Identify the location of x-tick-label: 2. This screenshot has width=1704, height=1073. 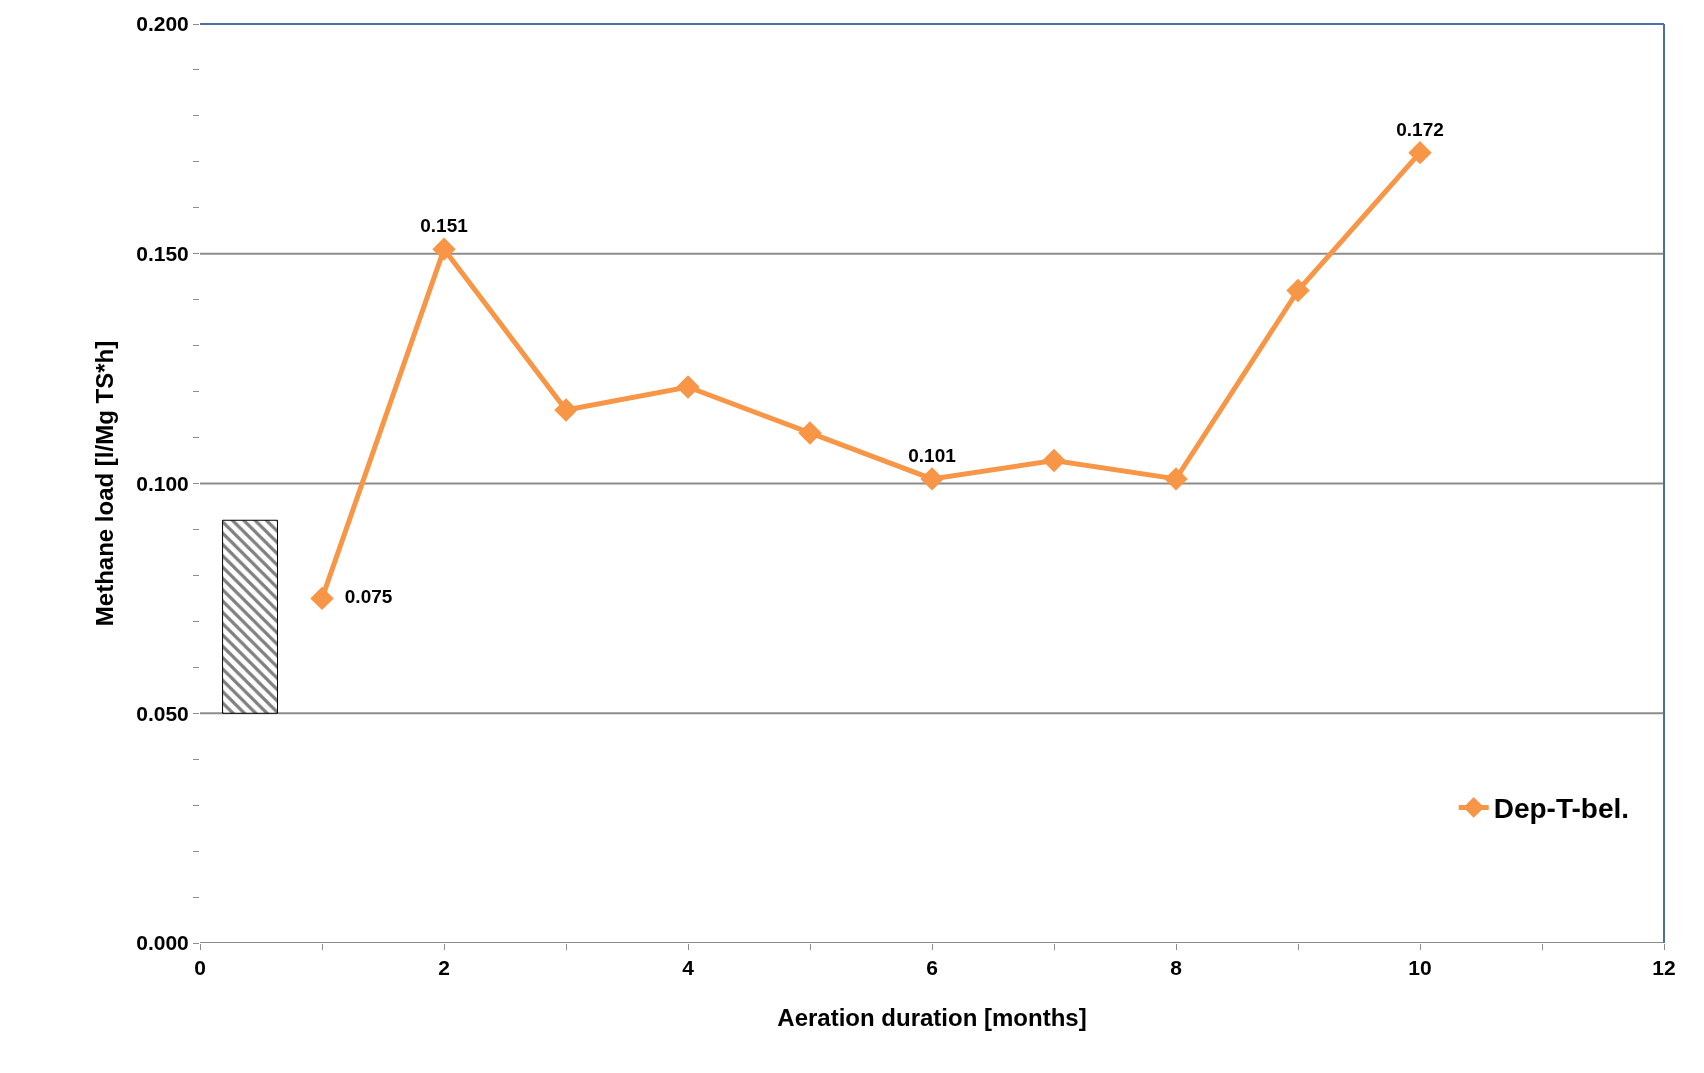
(444, 968).